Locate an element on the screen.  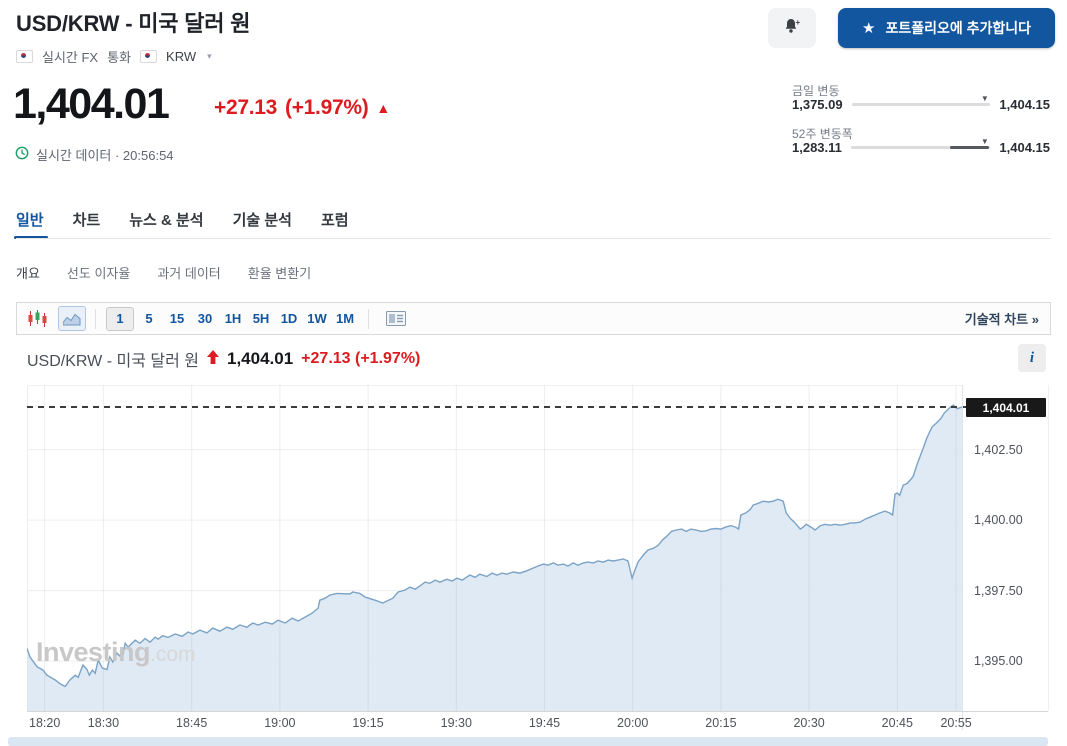
interval-1: 1 is located at coordinates (120, 318).